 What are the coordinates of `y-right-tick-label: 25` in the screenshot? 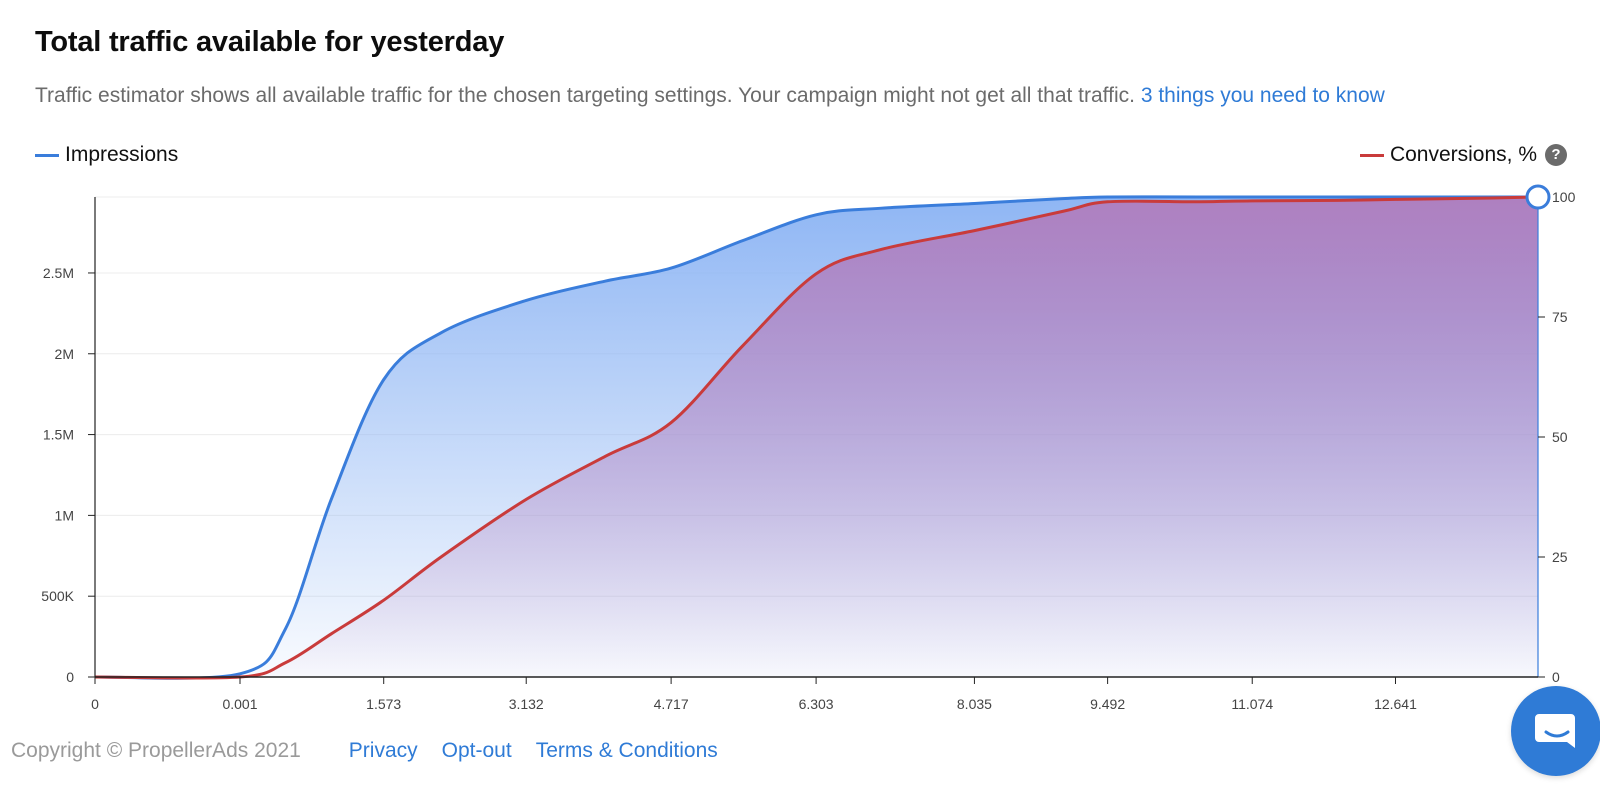 It's located at (1560, 557).